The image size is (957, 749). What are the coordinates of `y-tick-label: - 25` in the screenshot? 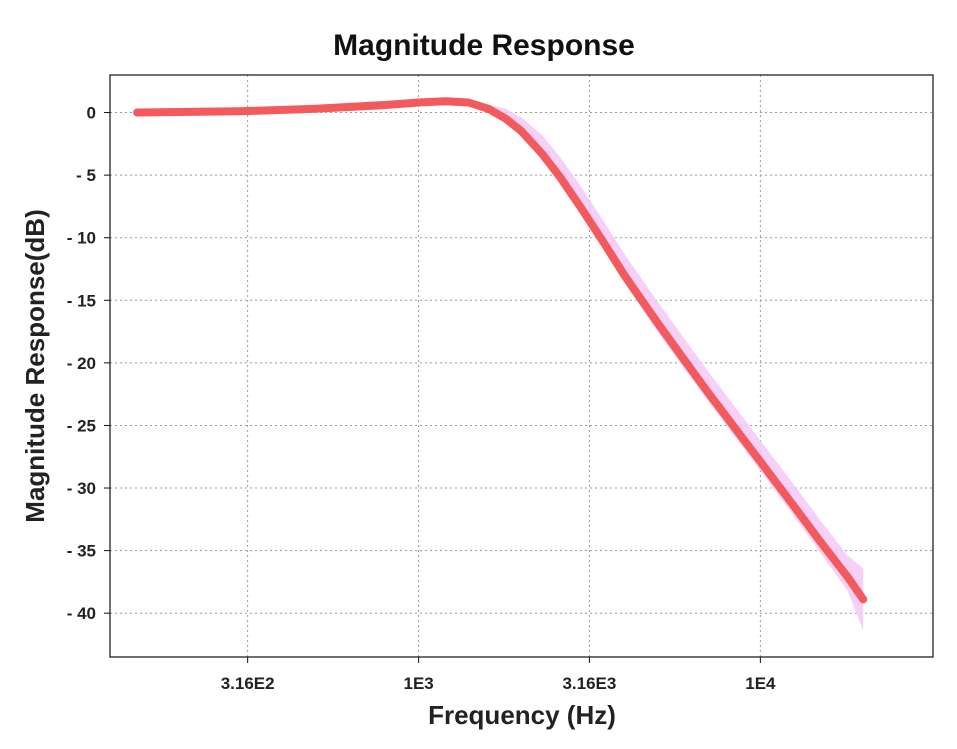 It's located at (81, 425).